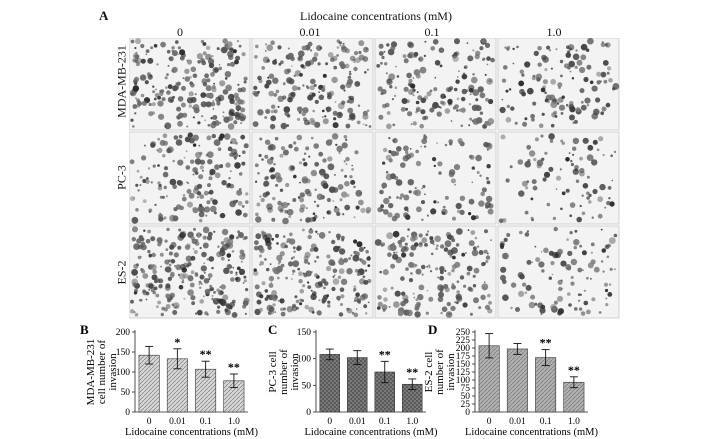  I want to click on category-label-c-0: 0, so click(329, 422).